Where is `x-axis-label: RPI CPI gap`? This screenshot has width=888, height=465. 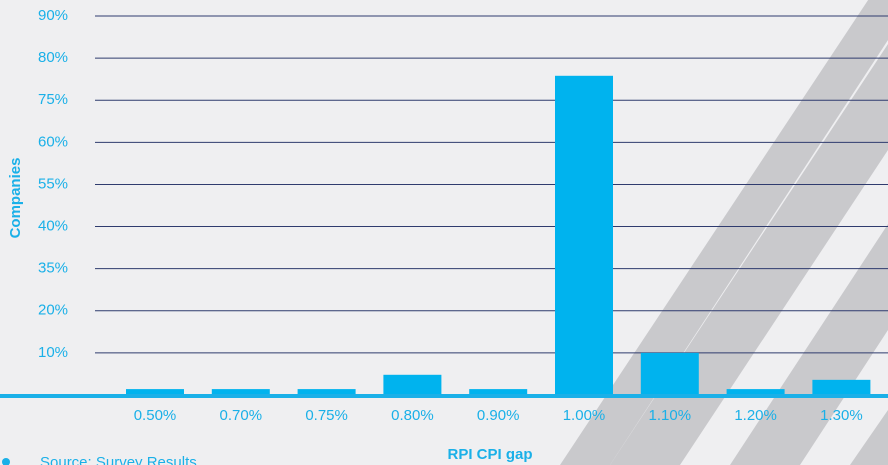
x-axis-label: RPI CPI gap is located at coordinates (489, 454).